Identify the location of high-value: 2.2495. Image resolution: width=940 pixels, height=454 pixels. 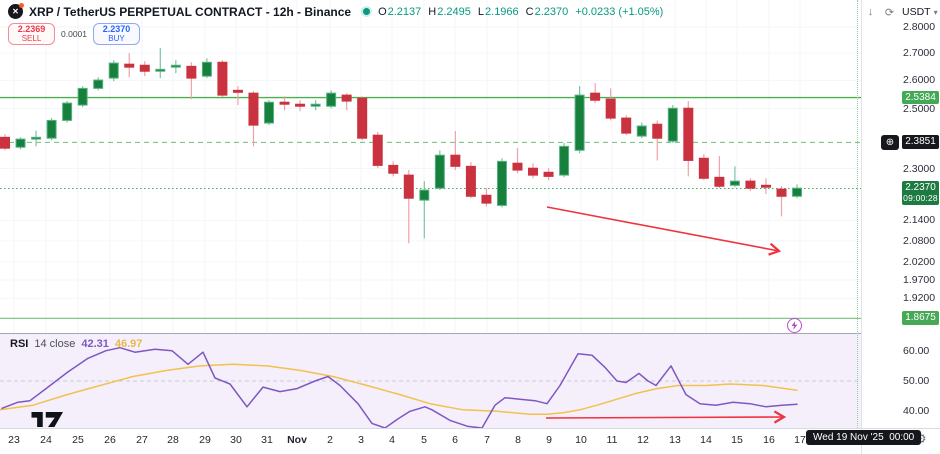
(454, 11).